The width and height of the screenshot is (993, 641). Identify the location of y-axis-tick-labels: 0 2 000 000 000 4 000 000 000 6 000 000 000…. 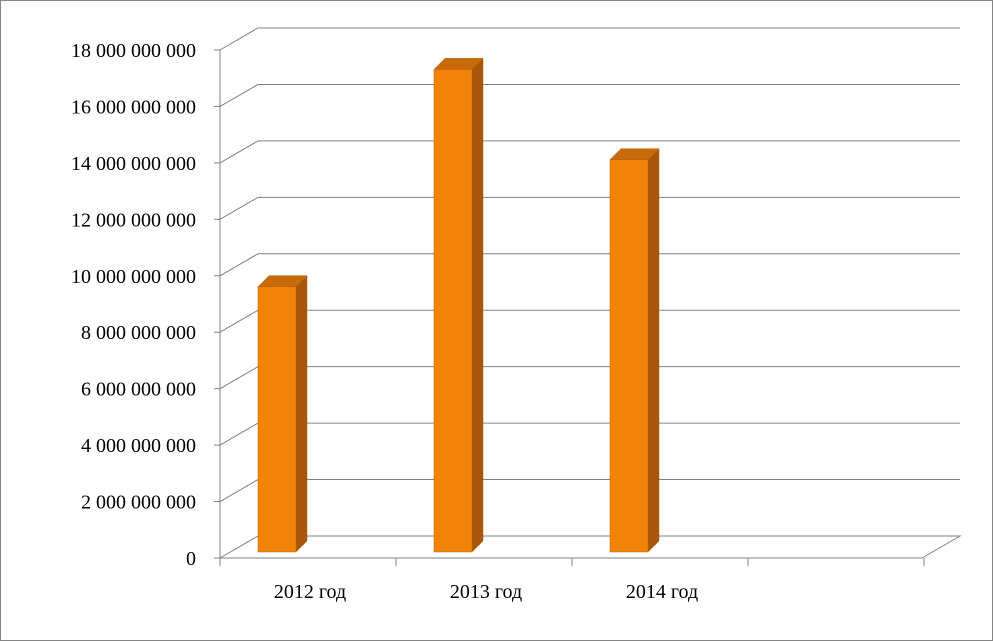
(133, 305).